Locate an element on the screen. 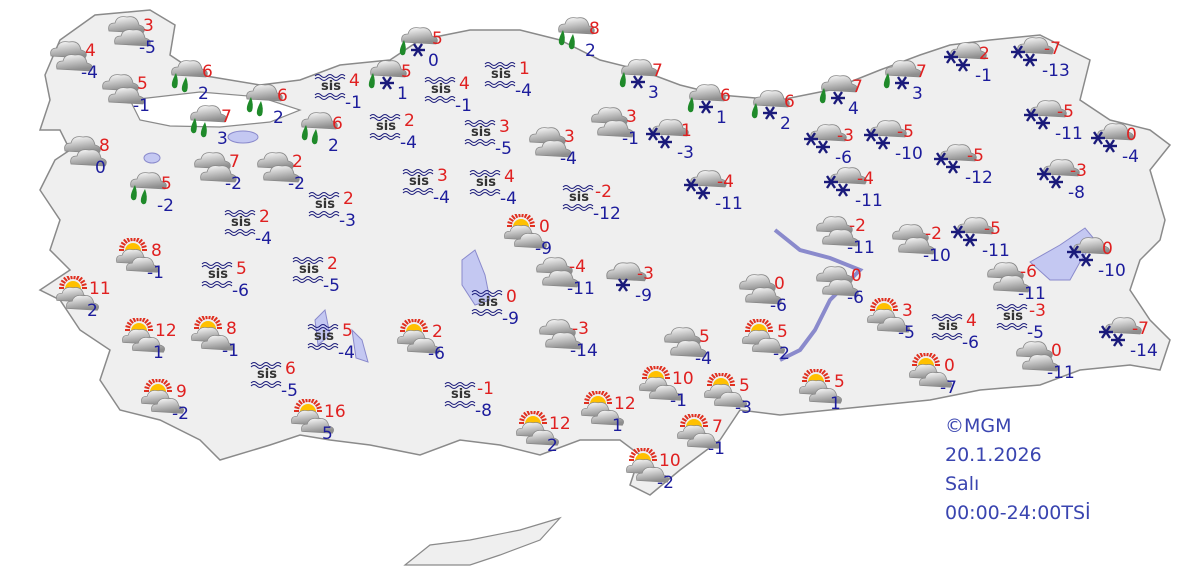 The height and width of the screenshot is (579, 1200). station: -6 -11 is located at coordinates (1022, 287).